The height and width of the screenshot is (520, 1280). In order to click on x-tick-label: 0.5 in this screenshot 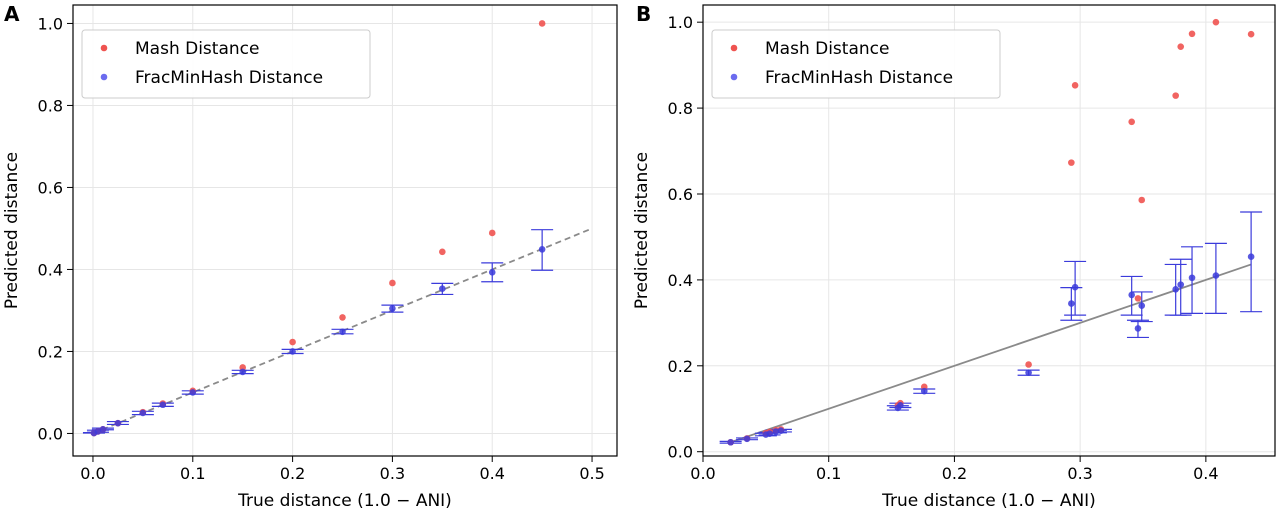, I will do `click(591, 473)`.